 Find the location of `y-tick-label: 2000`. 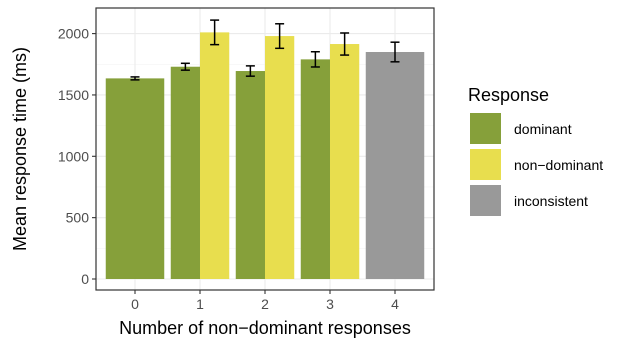

y-tick-label: 2000 is located at coordinates (73, 34).